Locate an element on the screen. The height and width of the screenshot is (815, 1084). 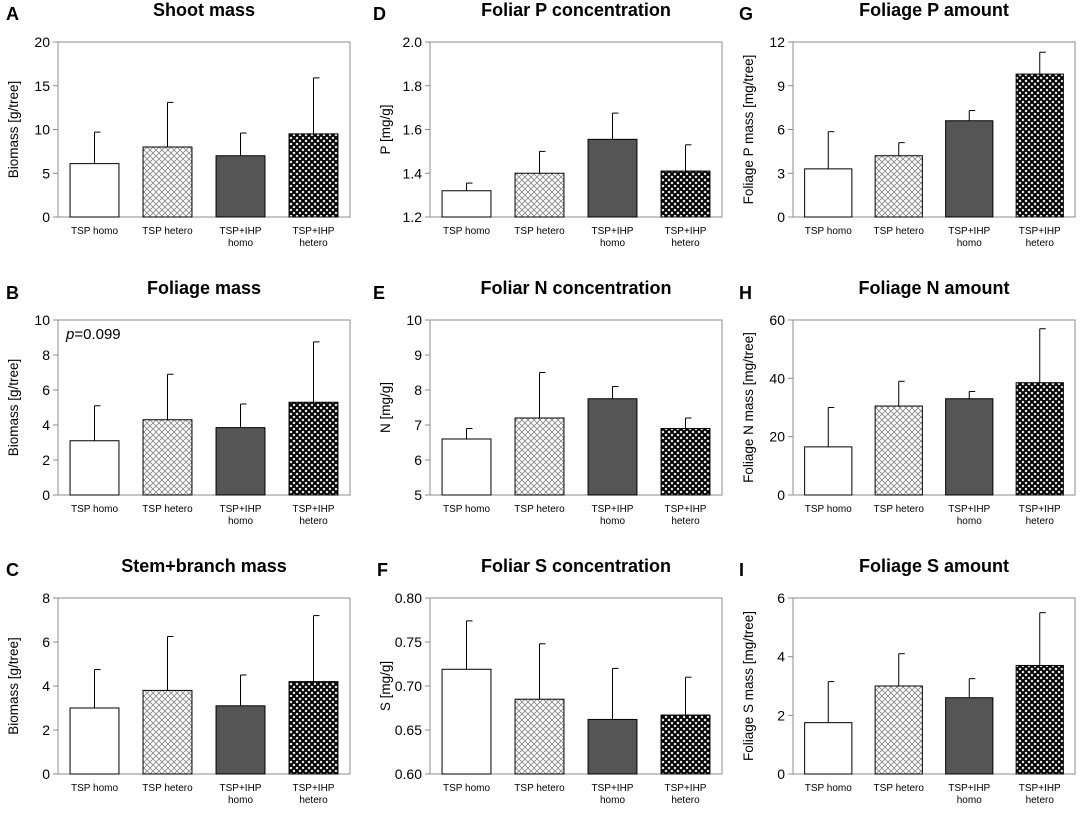
y-tick-label: 60 is located at coordinates (777, 320).